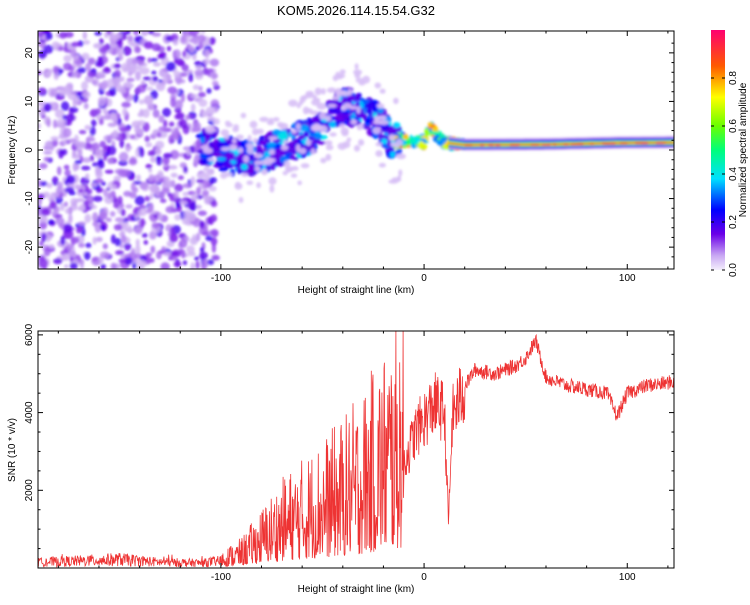 This screenshot has height=605, width=750. What do you see at coordinates (743, 149) in the screenshot?
I see `colorbar-label: Normalized spectral amplitude` at bounding box center [743, 149].